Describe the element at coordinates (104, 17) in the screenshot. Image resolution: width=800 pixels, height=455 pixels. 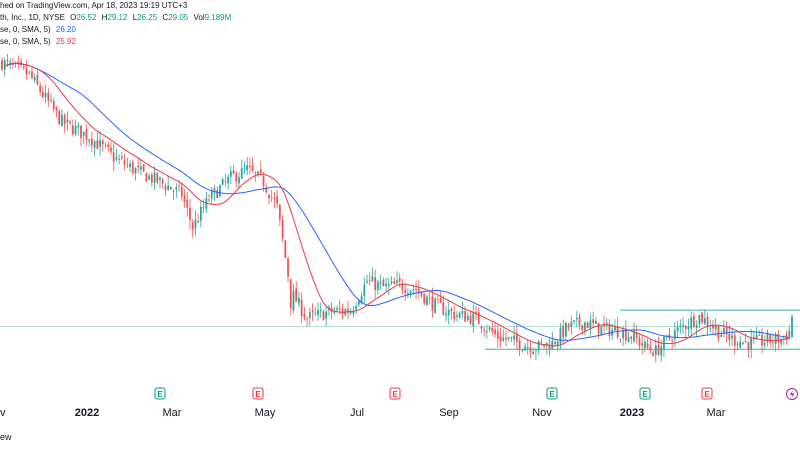
I see `high-label: H` at that location.